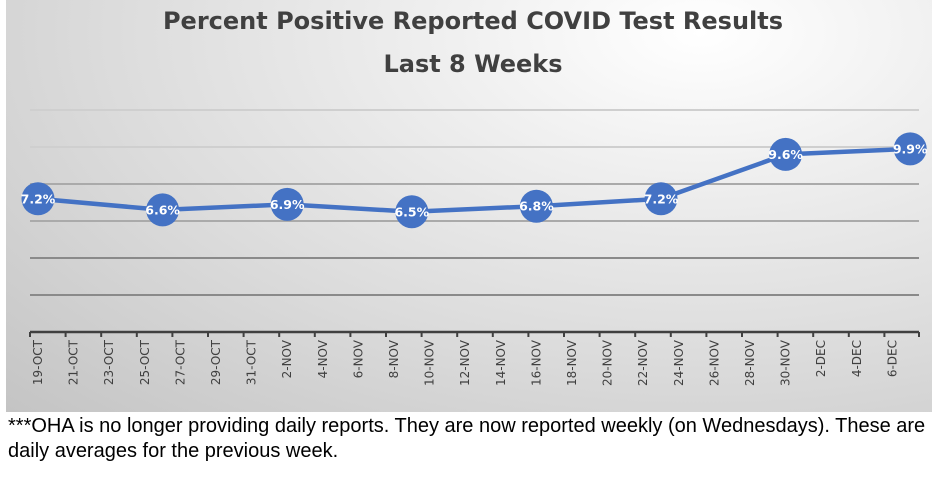 This screenshot has width=932, height=483. Describe the element at coordinates (679, 362) in the screenshot. I see `x-tick-label: 24-NOV` at that location.